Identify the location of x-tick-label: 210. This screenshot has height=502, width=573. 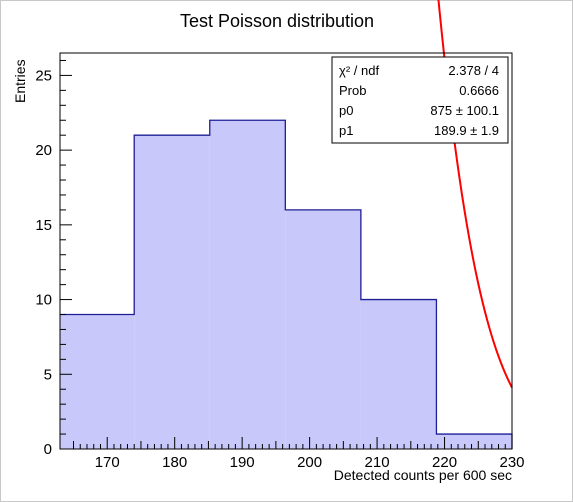
(377, 462).